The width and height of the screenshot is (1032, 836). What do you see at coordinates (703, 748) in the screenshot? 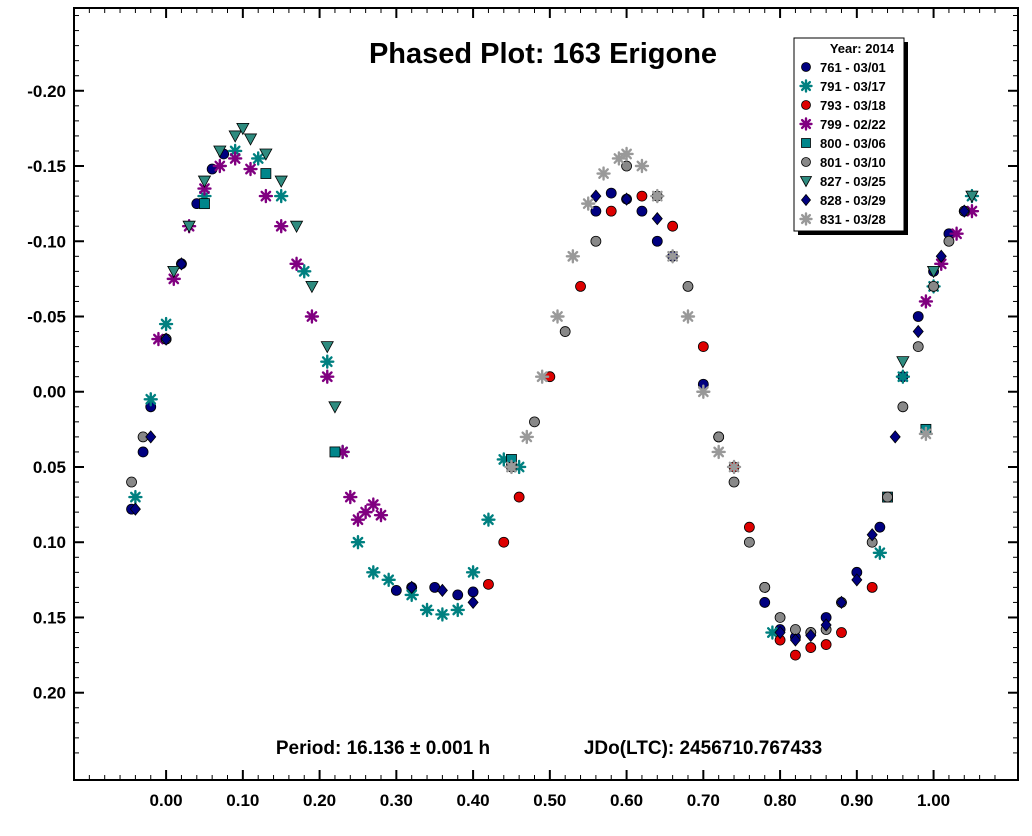
I see `footer-jdo: JDo(LTC): 2456710.767433` at bounding box center [703, 748].